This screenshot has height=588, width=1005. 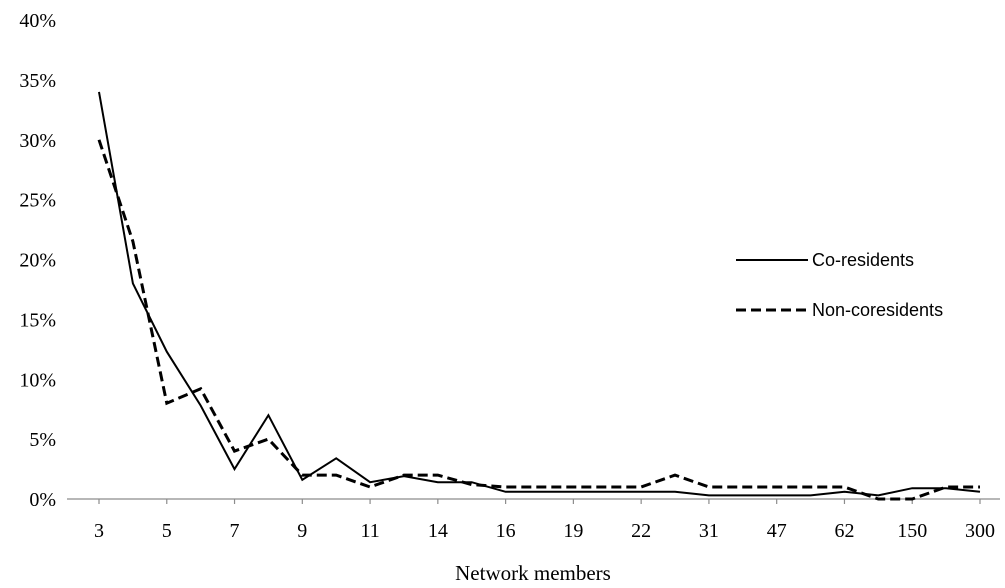 What do you see at coordinates (533, 573) in the screenshot?
I see `x-axis-title: Network members` at bounding box center [533, 573].